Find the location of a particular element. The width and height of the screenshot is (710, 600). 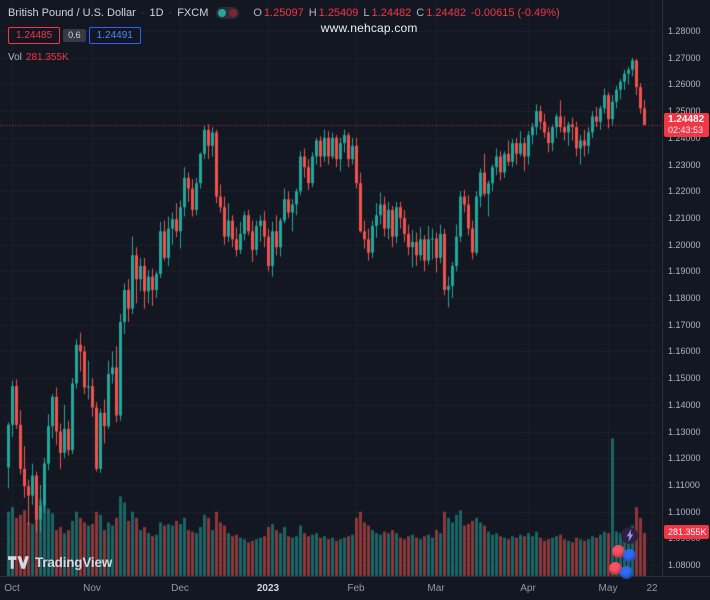

price-axis-label: 1.17000 is located at coordinates (684, 324).